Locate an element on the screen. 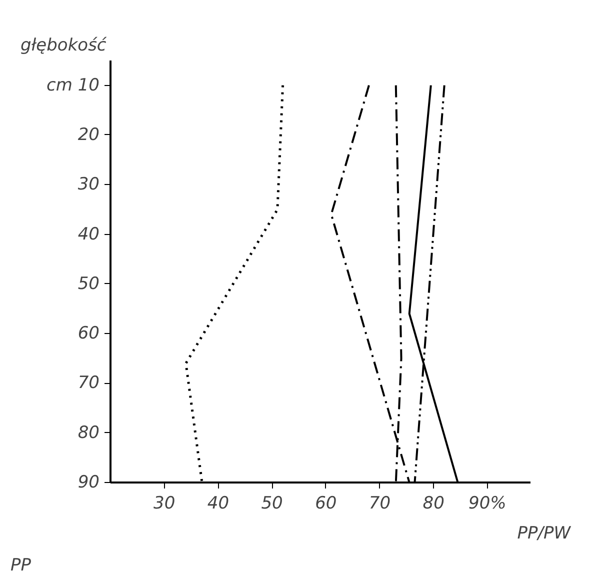 This screenshot has height=585, width=590. x-axis-title: PP/PW is located at coordinates (544, 534).